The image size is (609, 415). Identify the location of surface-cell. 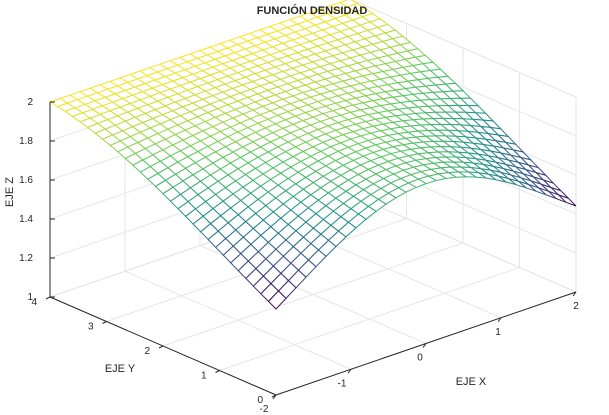
(277, 300).